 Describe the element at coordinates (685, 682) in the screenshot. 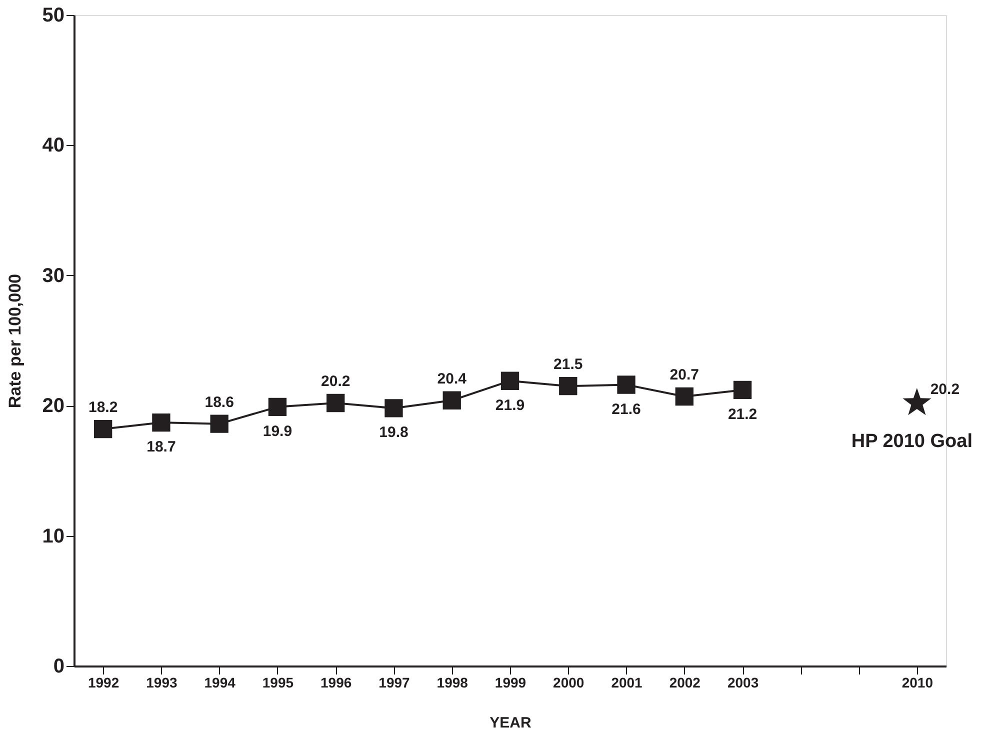

I see `x-tick-label: 2002` at that location.